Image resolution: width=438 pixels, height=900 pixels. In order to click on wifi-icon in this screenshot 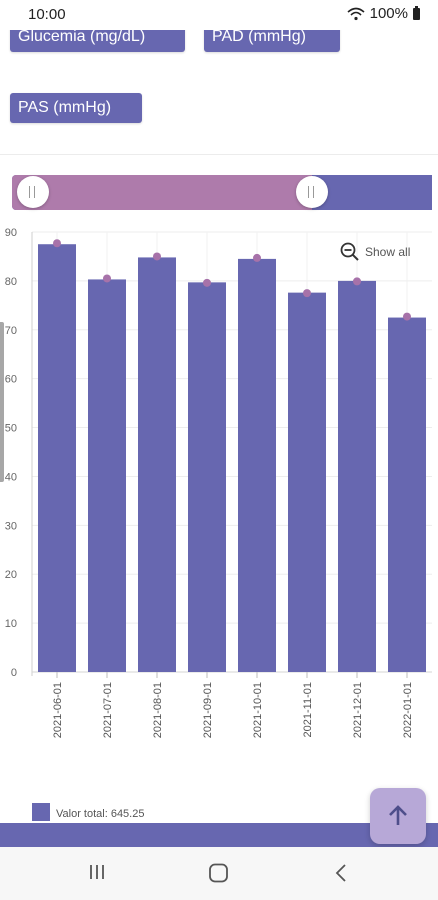, I will do `click(356, 13)`.